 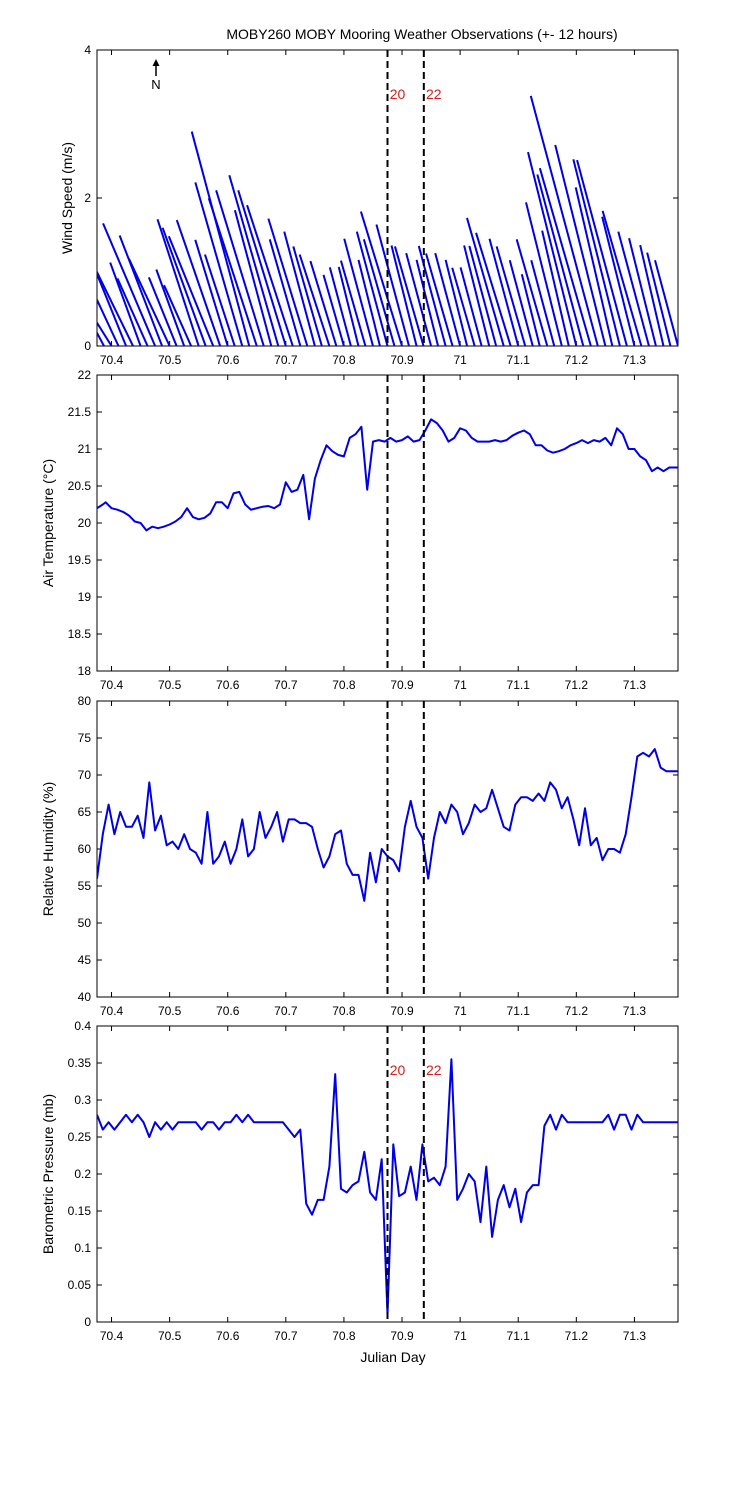 What do you see at coordinates (85, 923) in the screenshot?
I see `y-tick-label: 50` at bounding box center [85, 923].